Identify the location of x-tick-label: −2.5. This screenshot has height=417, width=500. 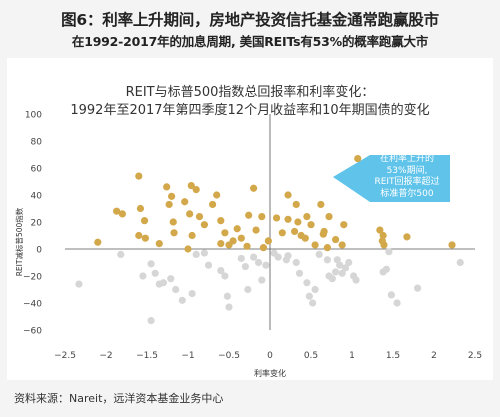
(65, 356).